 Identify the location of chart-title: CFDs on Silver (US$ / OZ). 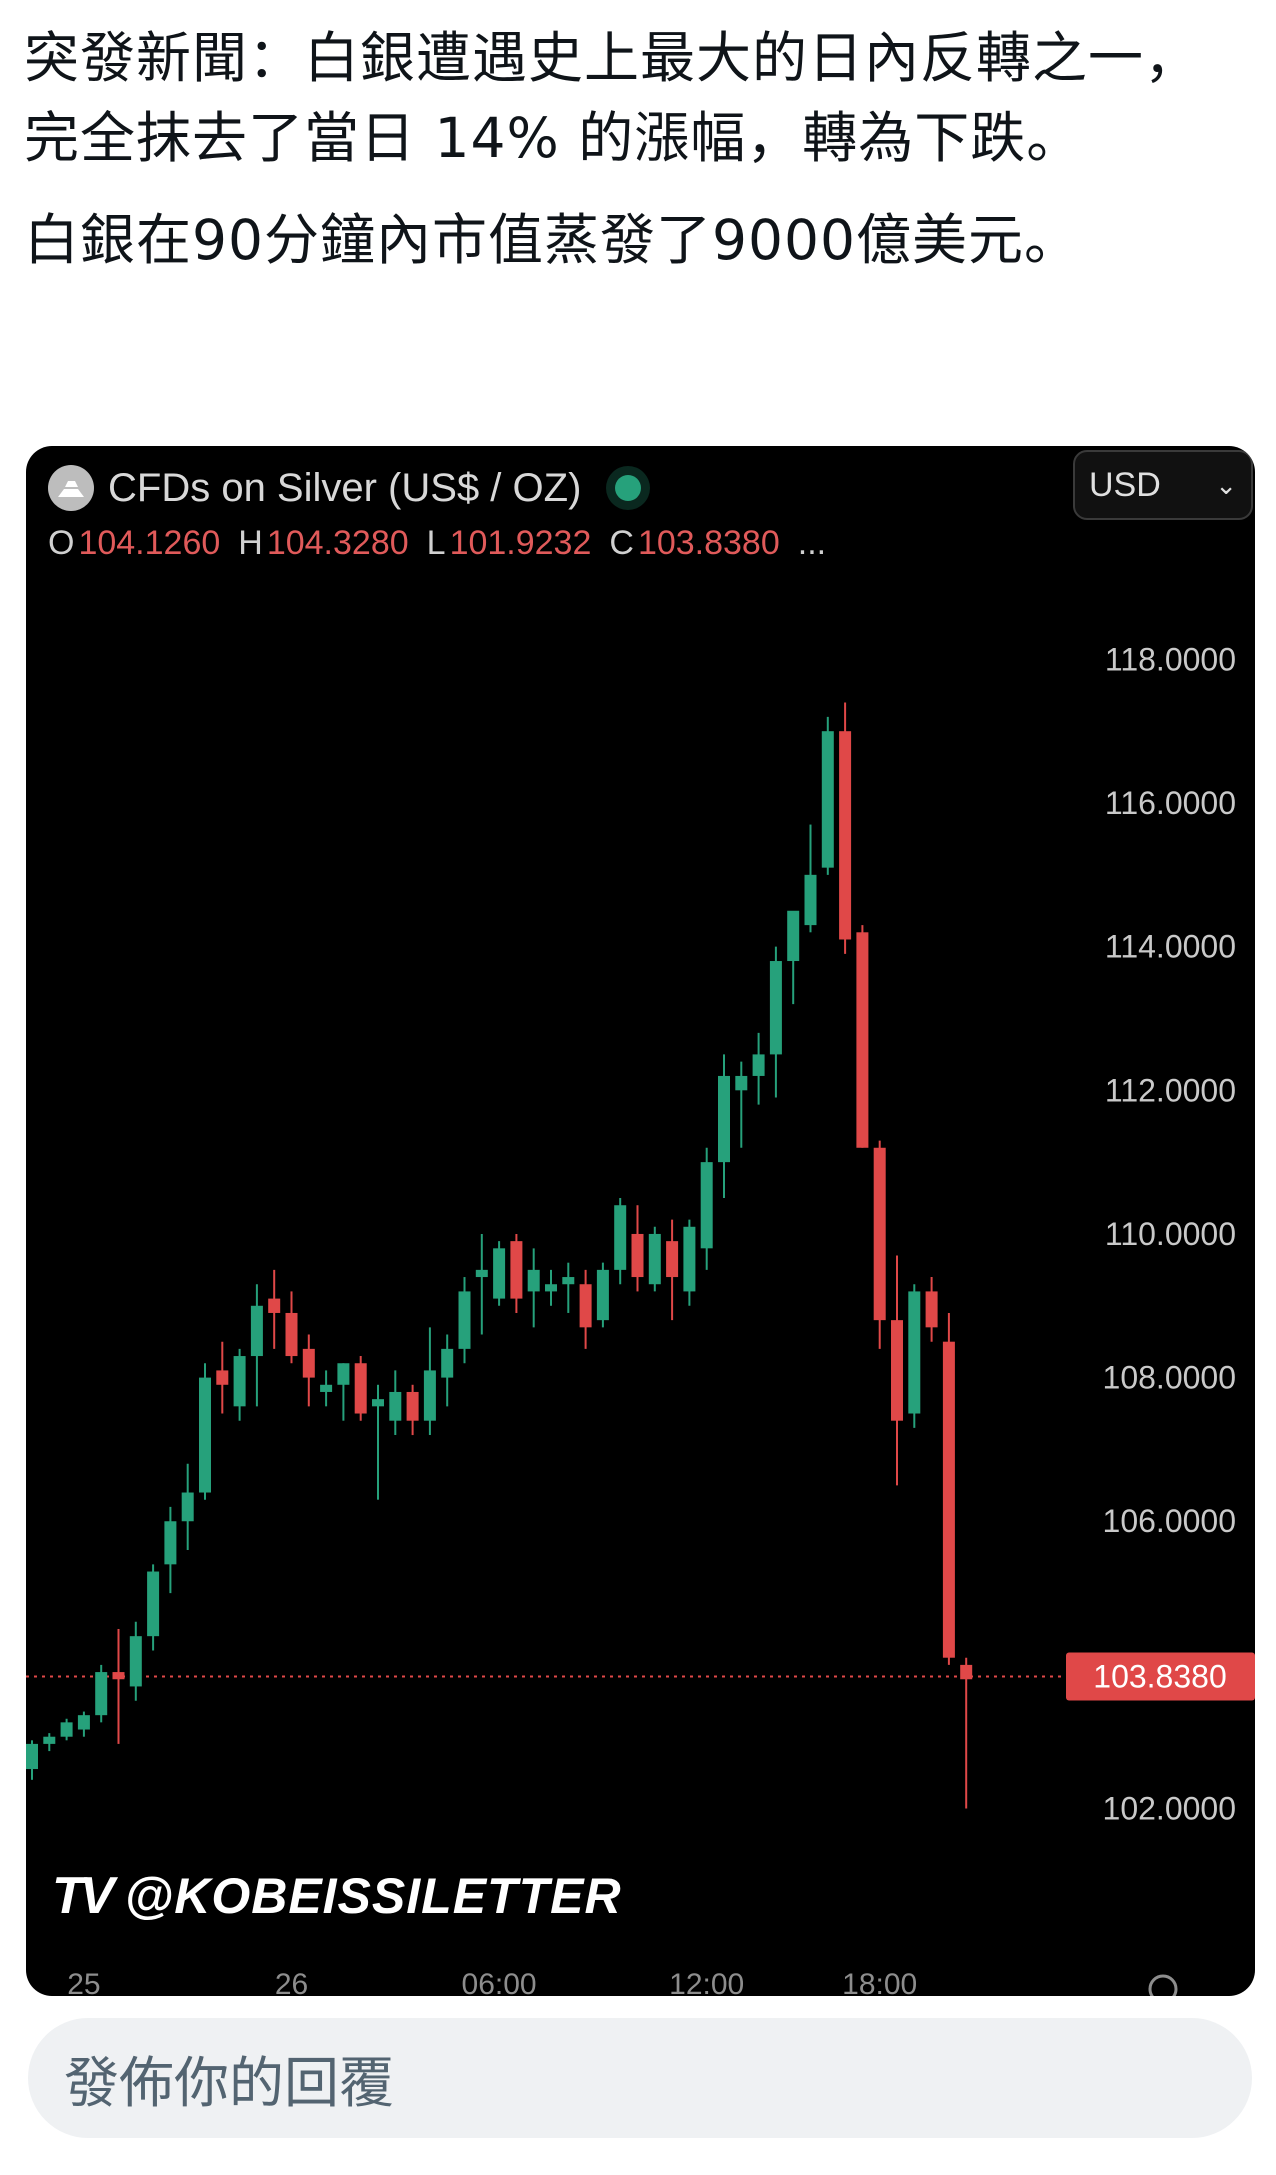
(345, 487).